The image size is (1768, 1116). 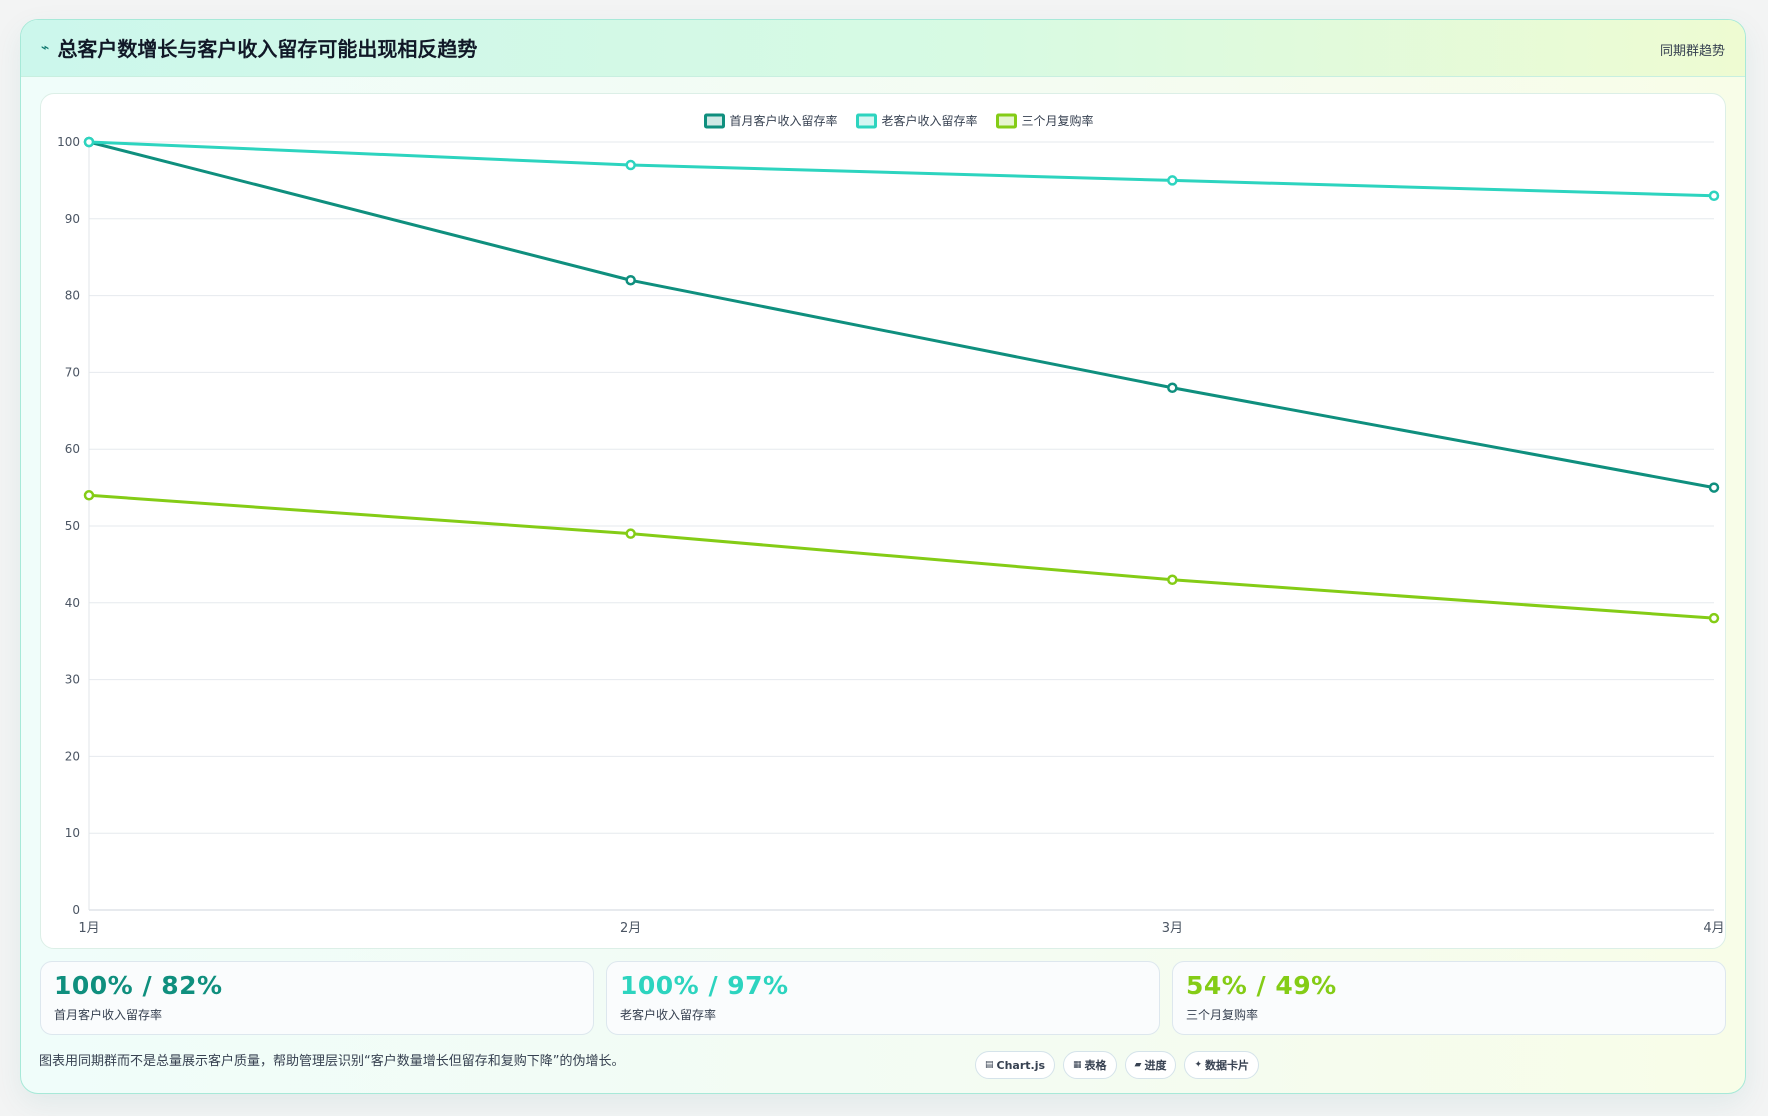 What do you see at coordinates (1172, 928) in the screenshot?
I see `x-tick-label: 3月` at bounding box center [1172, 928].